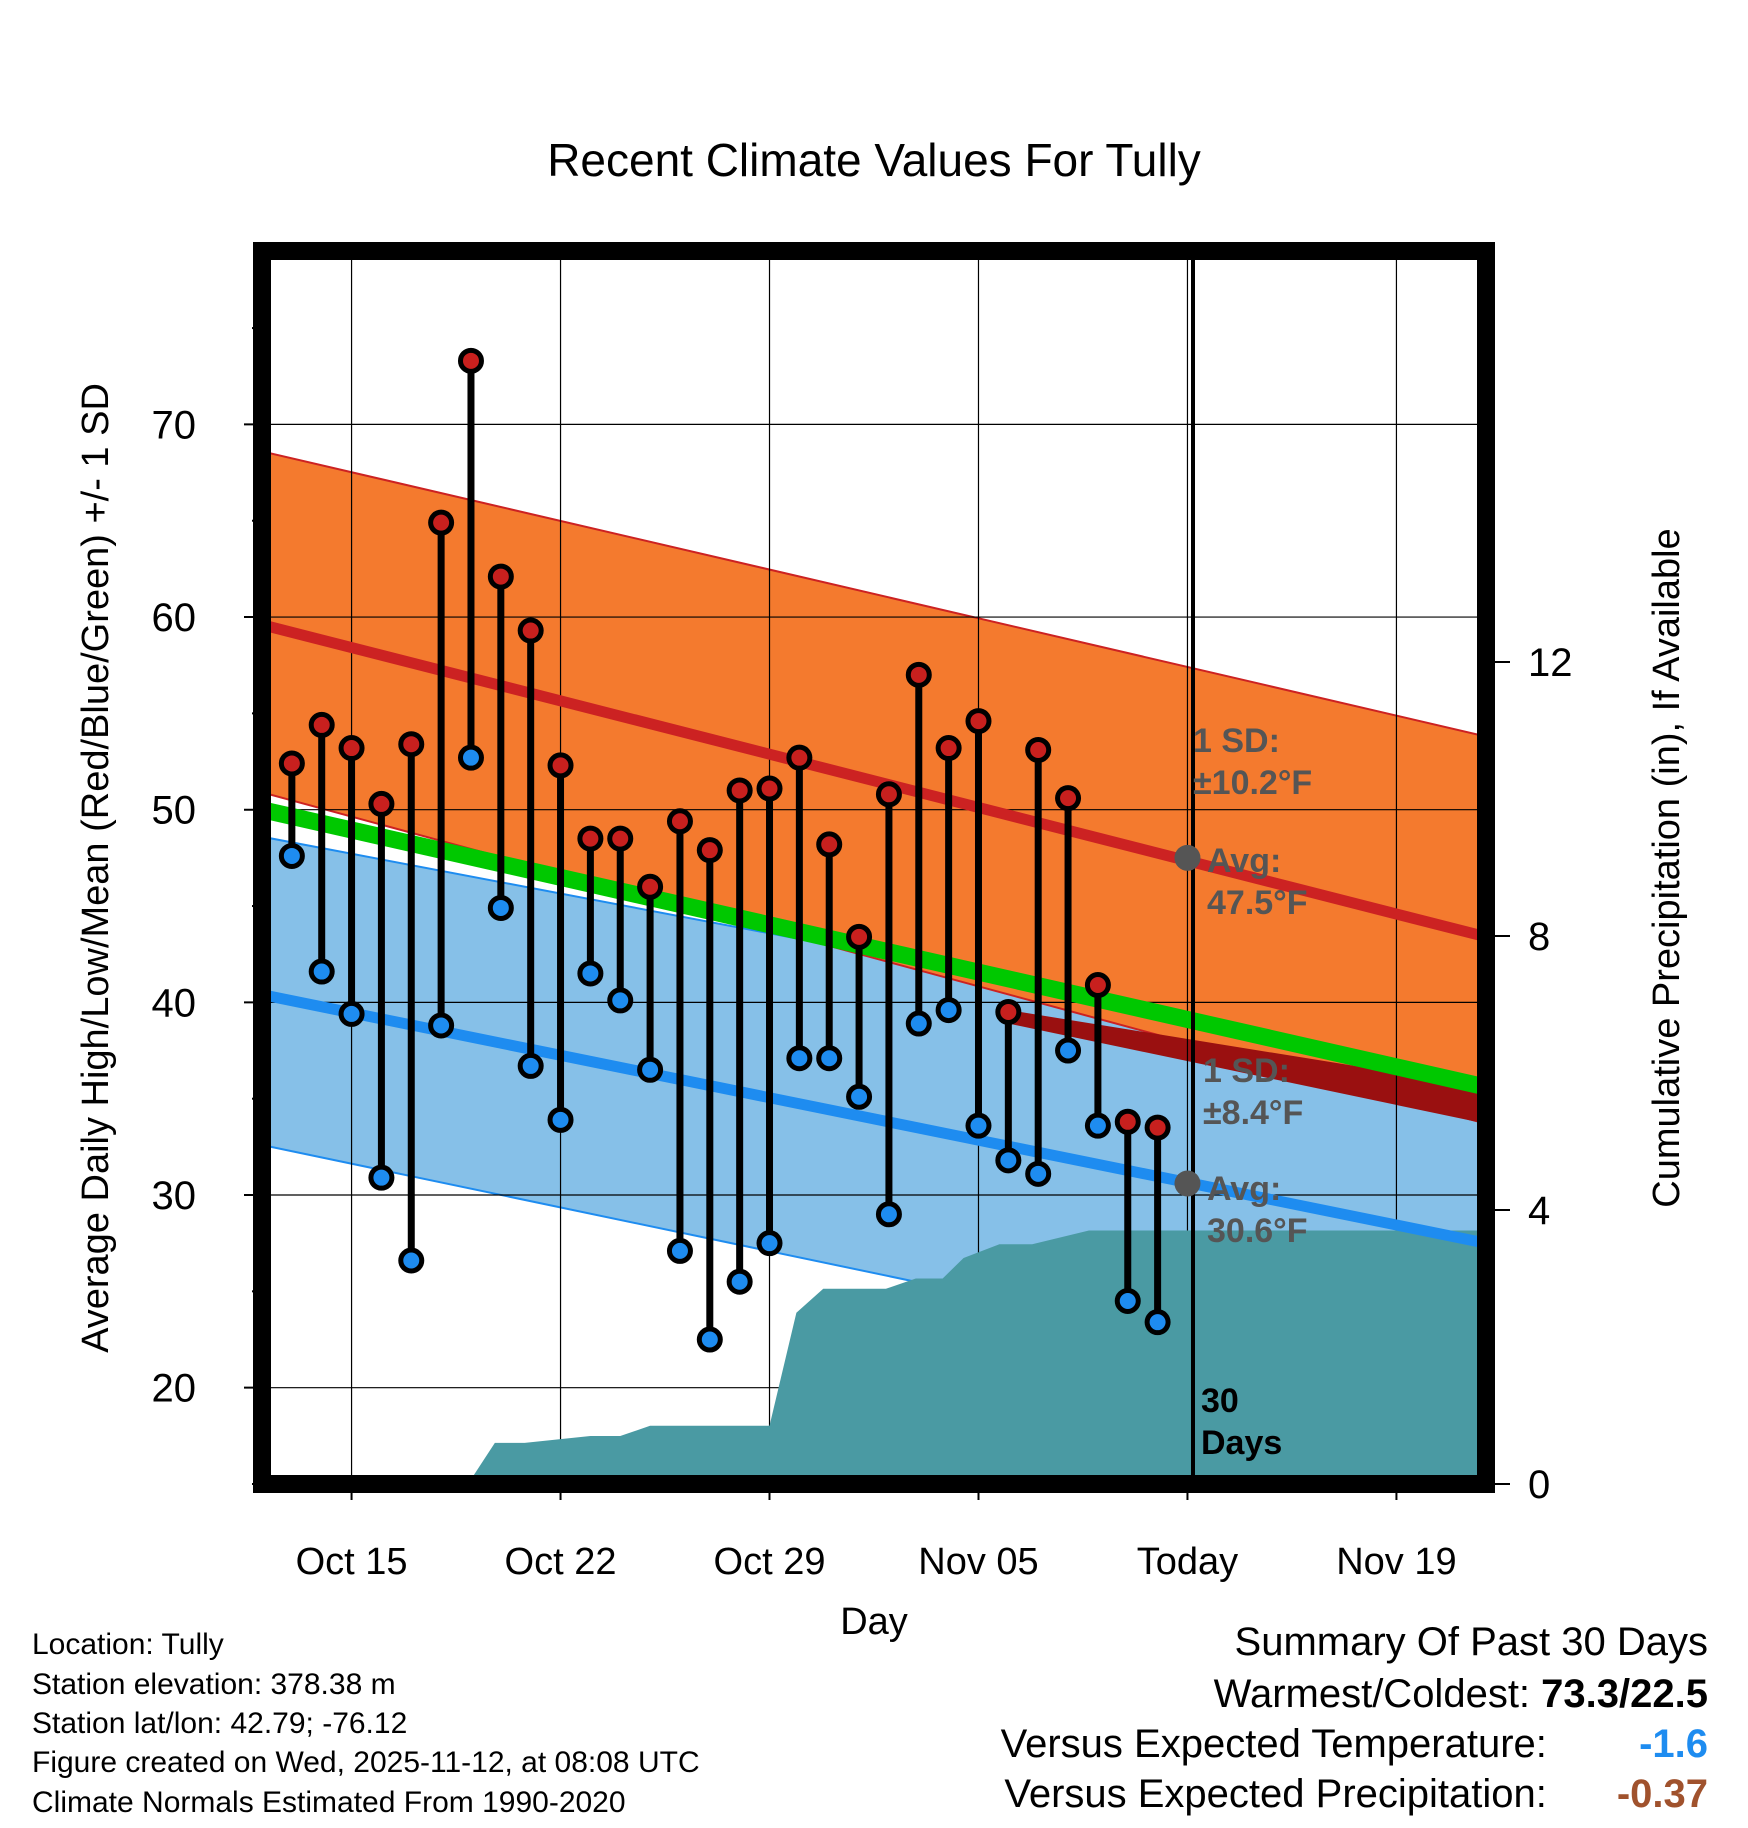 This screenshot has width=1748, height=1828. What do you see at coordinates (1273, 1744) in the screenshot?
I see `summary-temp-label: Versus Expected Temperature:` at bounding box center [1273, 1744].